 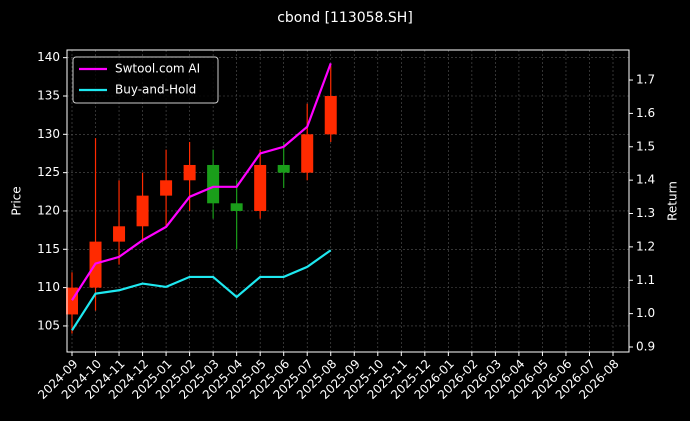 What do you see at coordinates (645, 280) in the screenshot?
I see `y2-tick-label: 1.1` at bounding box center [645, 280].